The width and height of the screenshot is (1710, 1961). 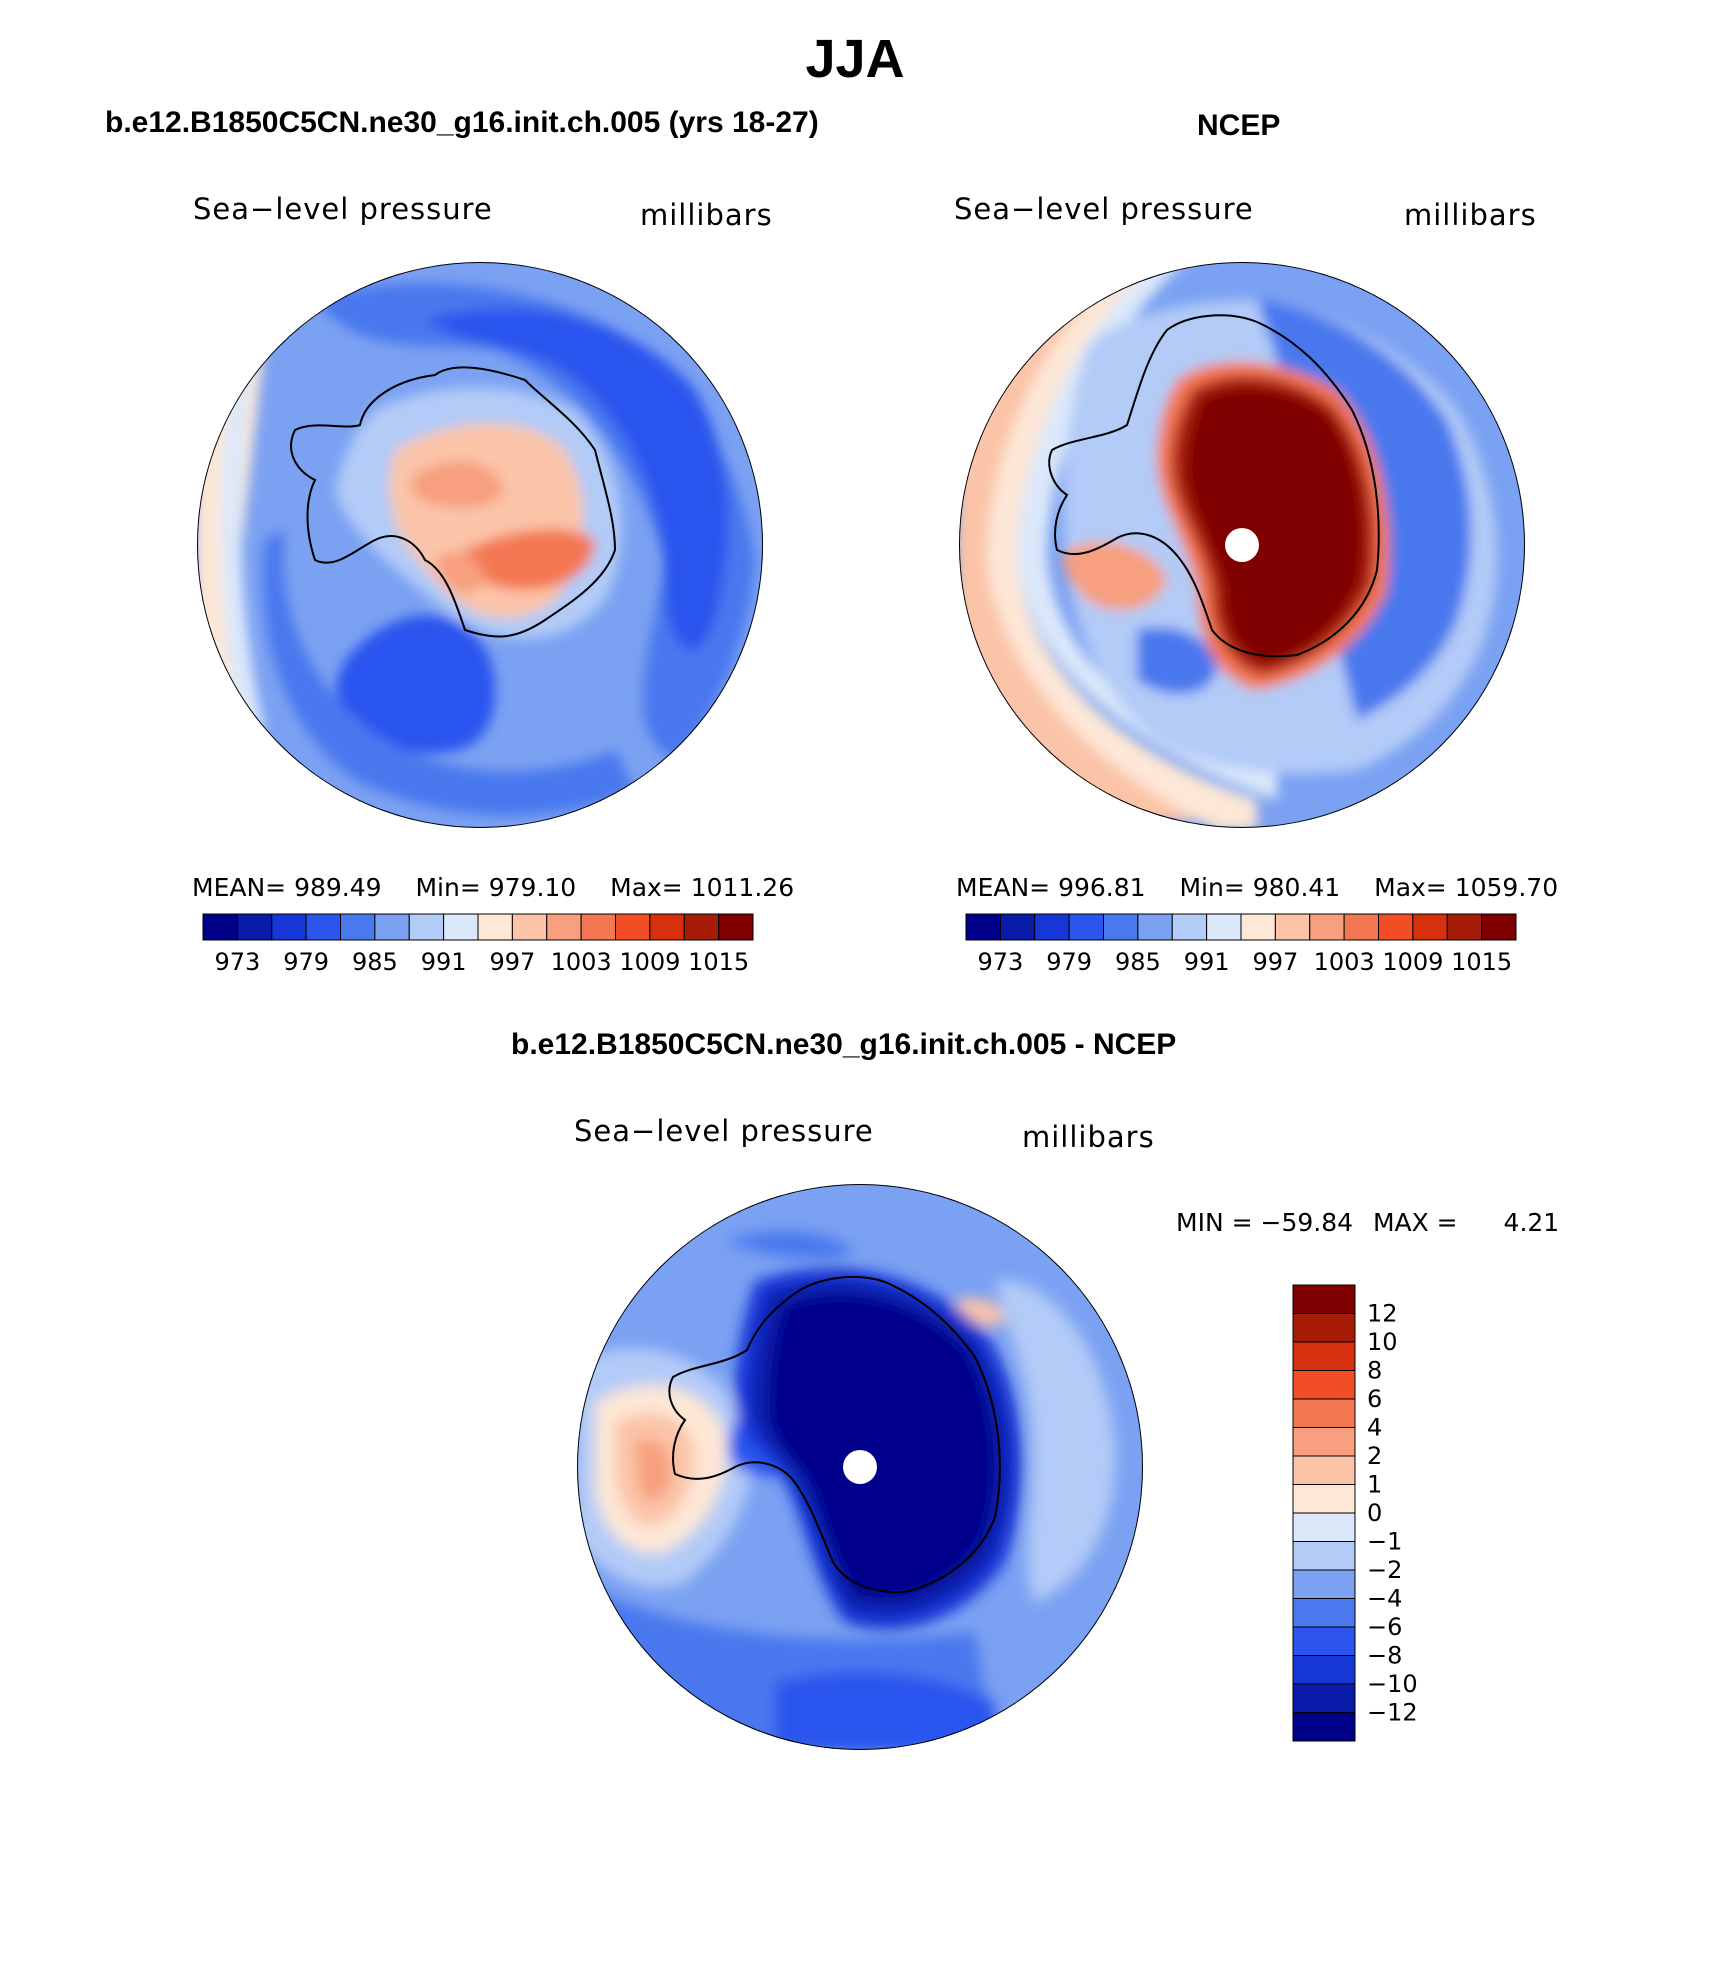 What do you see at coordinates (1088, 1137) in the screenshot?
I see `units-label-diff: millibars` at bounding box center [1088, 1137].